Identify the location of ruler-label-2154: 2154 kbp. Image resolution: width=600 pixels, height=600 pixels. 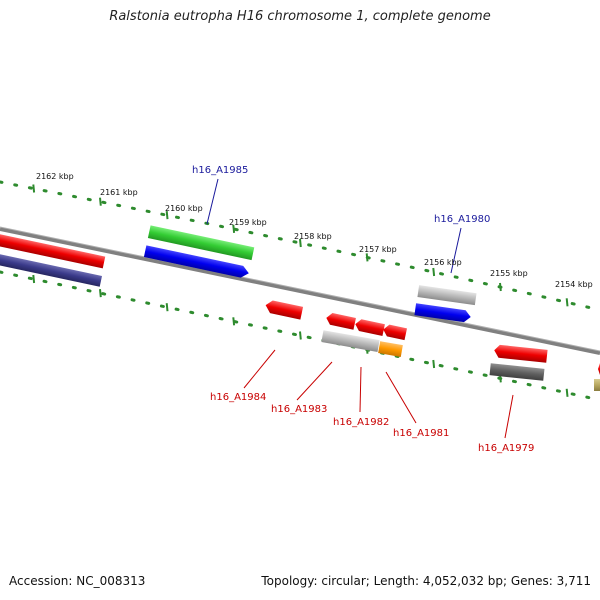
(574, 284).